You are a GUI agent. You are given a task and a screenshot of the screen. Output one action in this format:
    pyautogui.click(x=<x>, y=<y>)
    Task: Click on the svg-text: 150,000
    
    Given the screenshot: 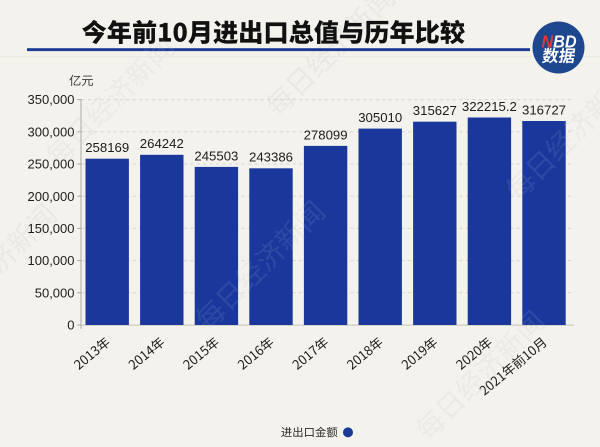 What is the action you would take?
    pyautogui.click(x=51, y=228)
    